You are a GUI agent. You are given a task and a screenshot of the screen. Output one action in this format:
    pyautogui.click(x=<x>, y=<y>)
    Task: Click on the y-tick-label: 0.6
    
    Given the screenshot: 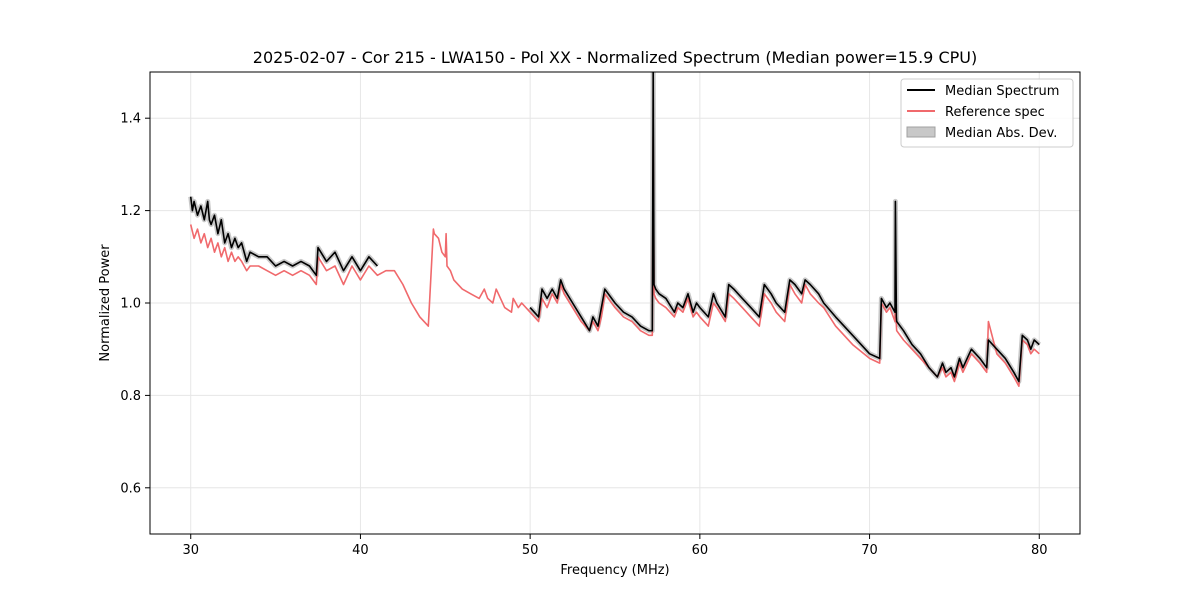 What is the action you would take?
    pyautogui.click(x=130, y=488)
    